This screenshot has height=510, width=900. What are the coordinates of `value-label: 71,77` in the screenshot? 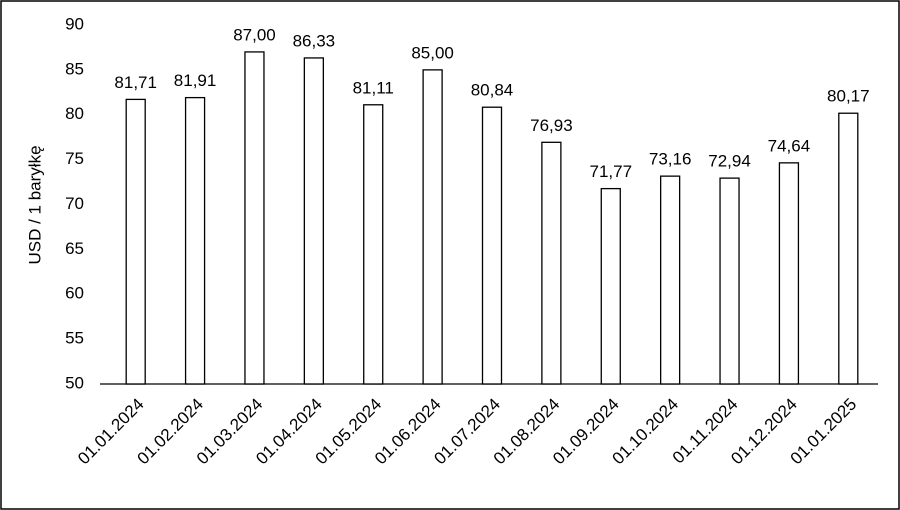 It's located at (610, 171).